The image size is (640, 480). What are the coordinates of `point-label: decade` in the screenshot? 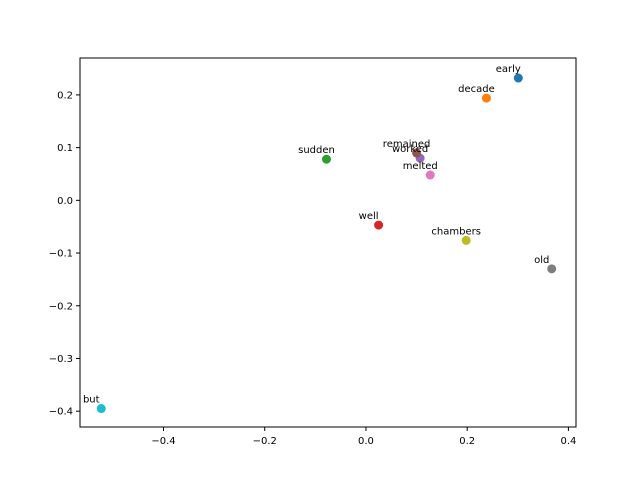 It's located at (476, 89).